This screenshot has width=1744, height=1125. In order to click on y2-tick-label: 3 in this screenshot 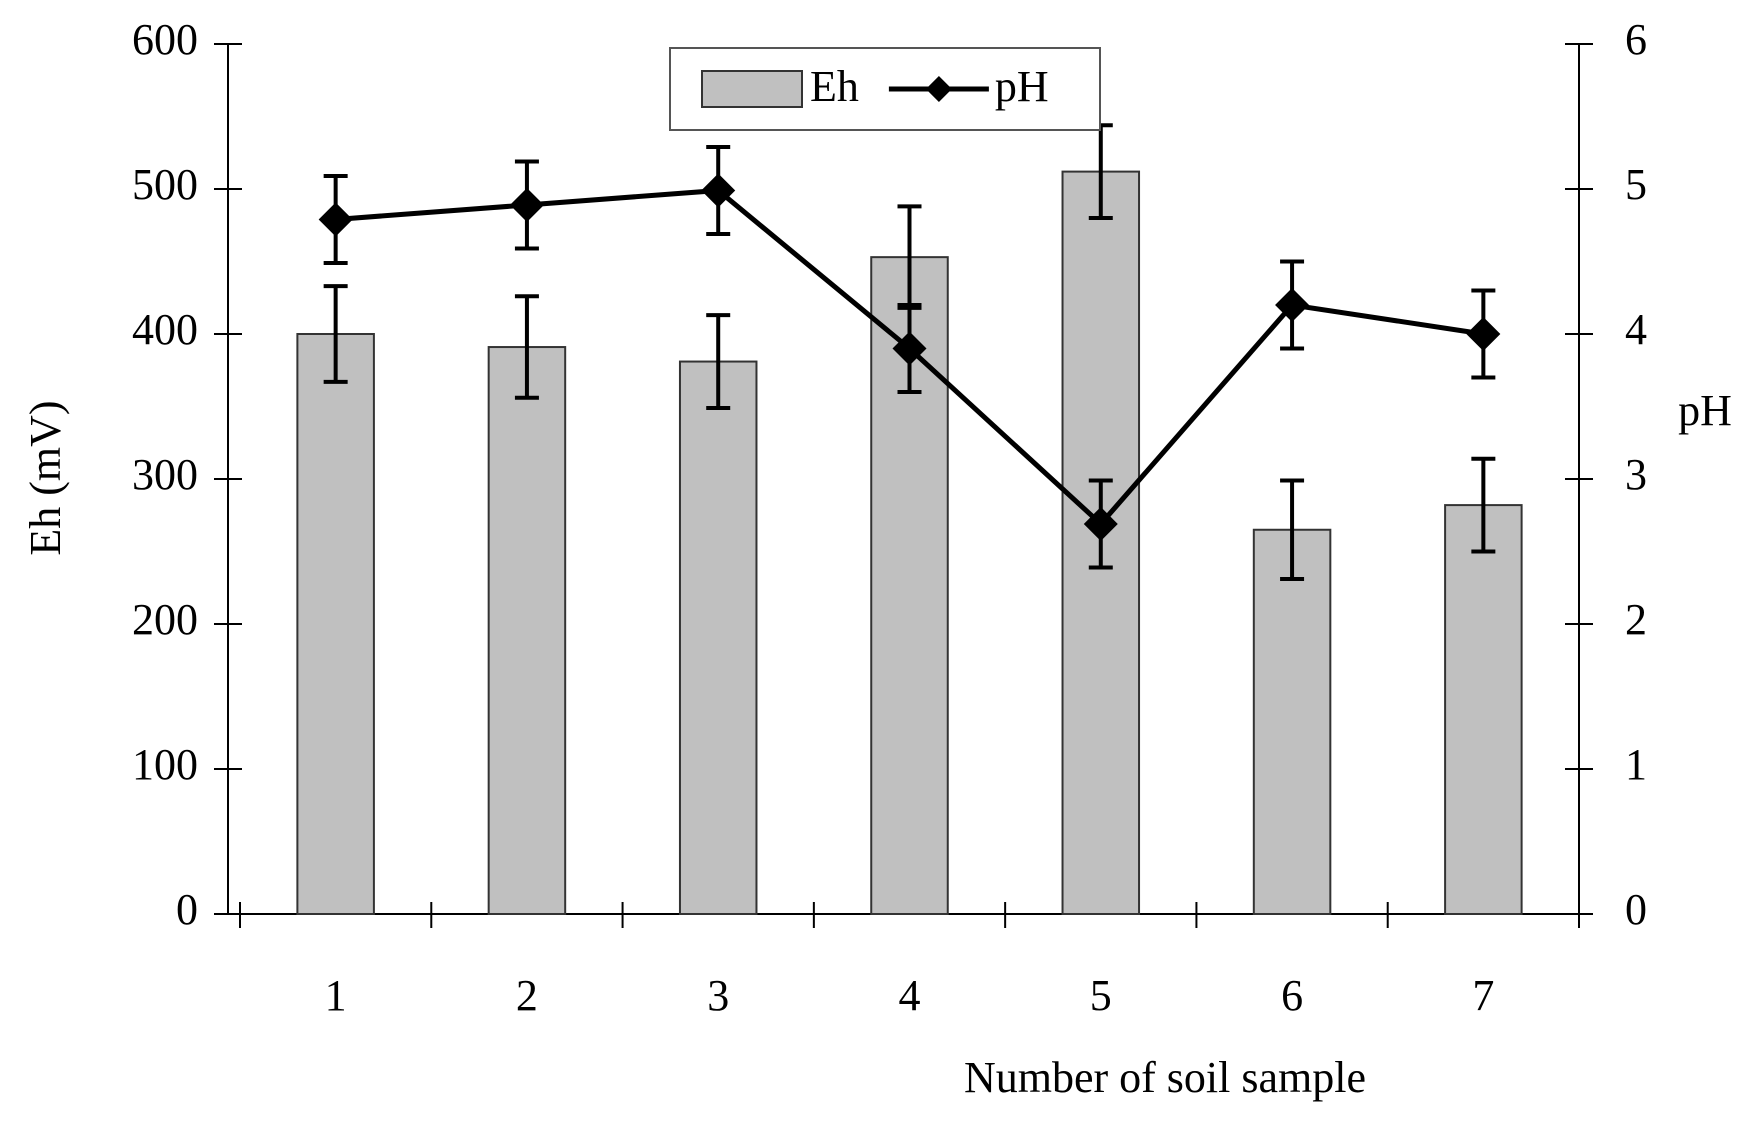, I will do `click(1636, 474)`.